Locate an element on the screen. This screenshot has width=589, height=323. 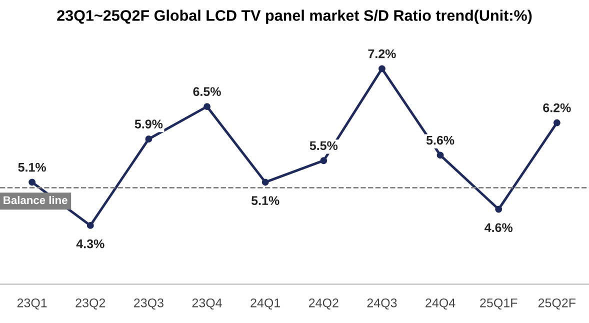
data-label: 7.2% is located at coordinates (382, 53).